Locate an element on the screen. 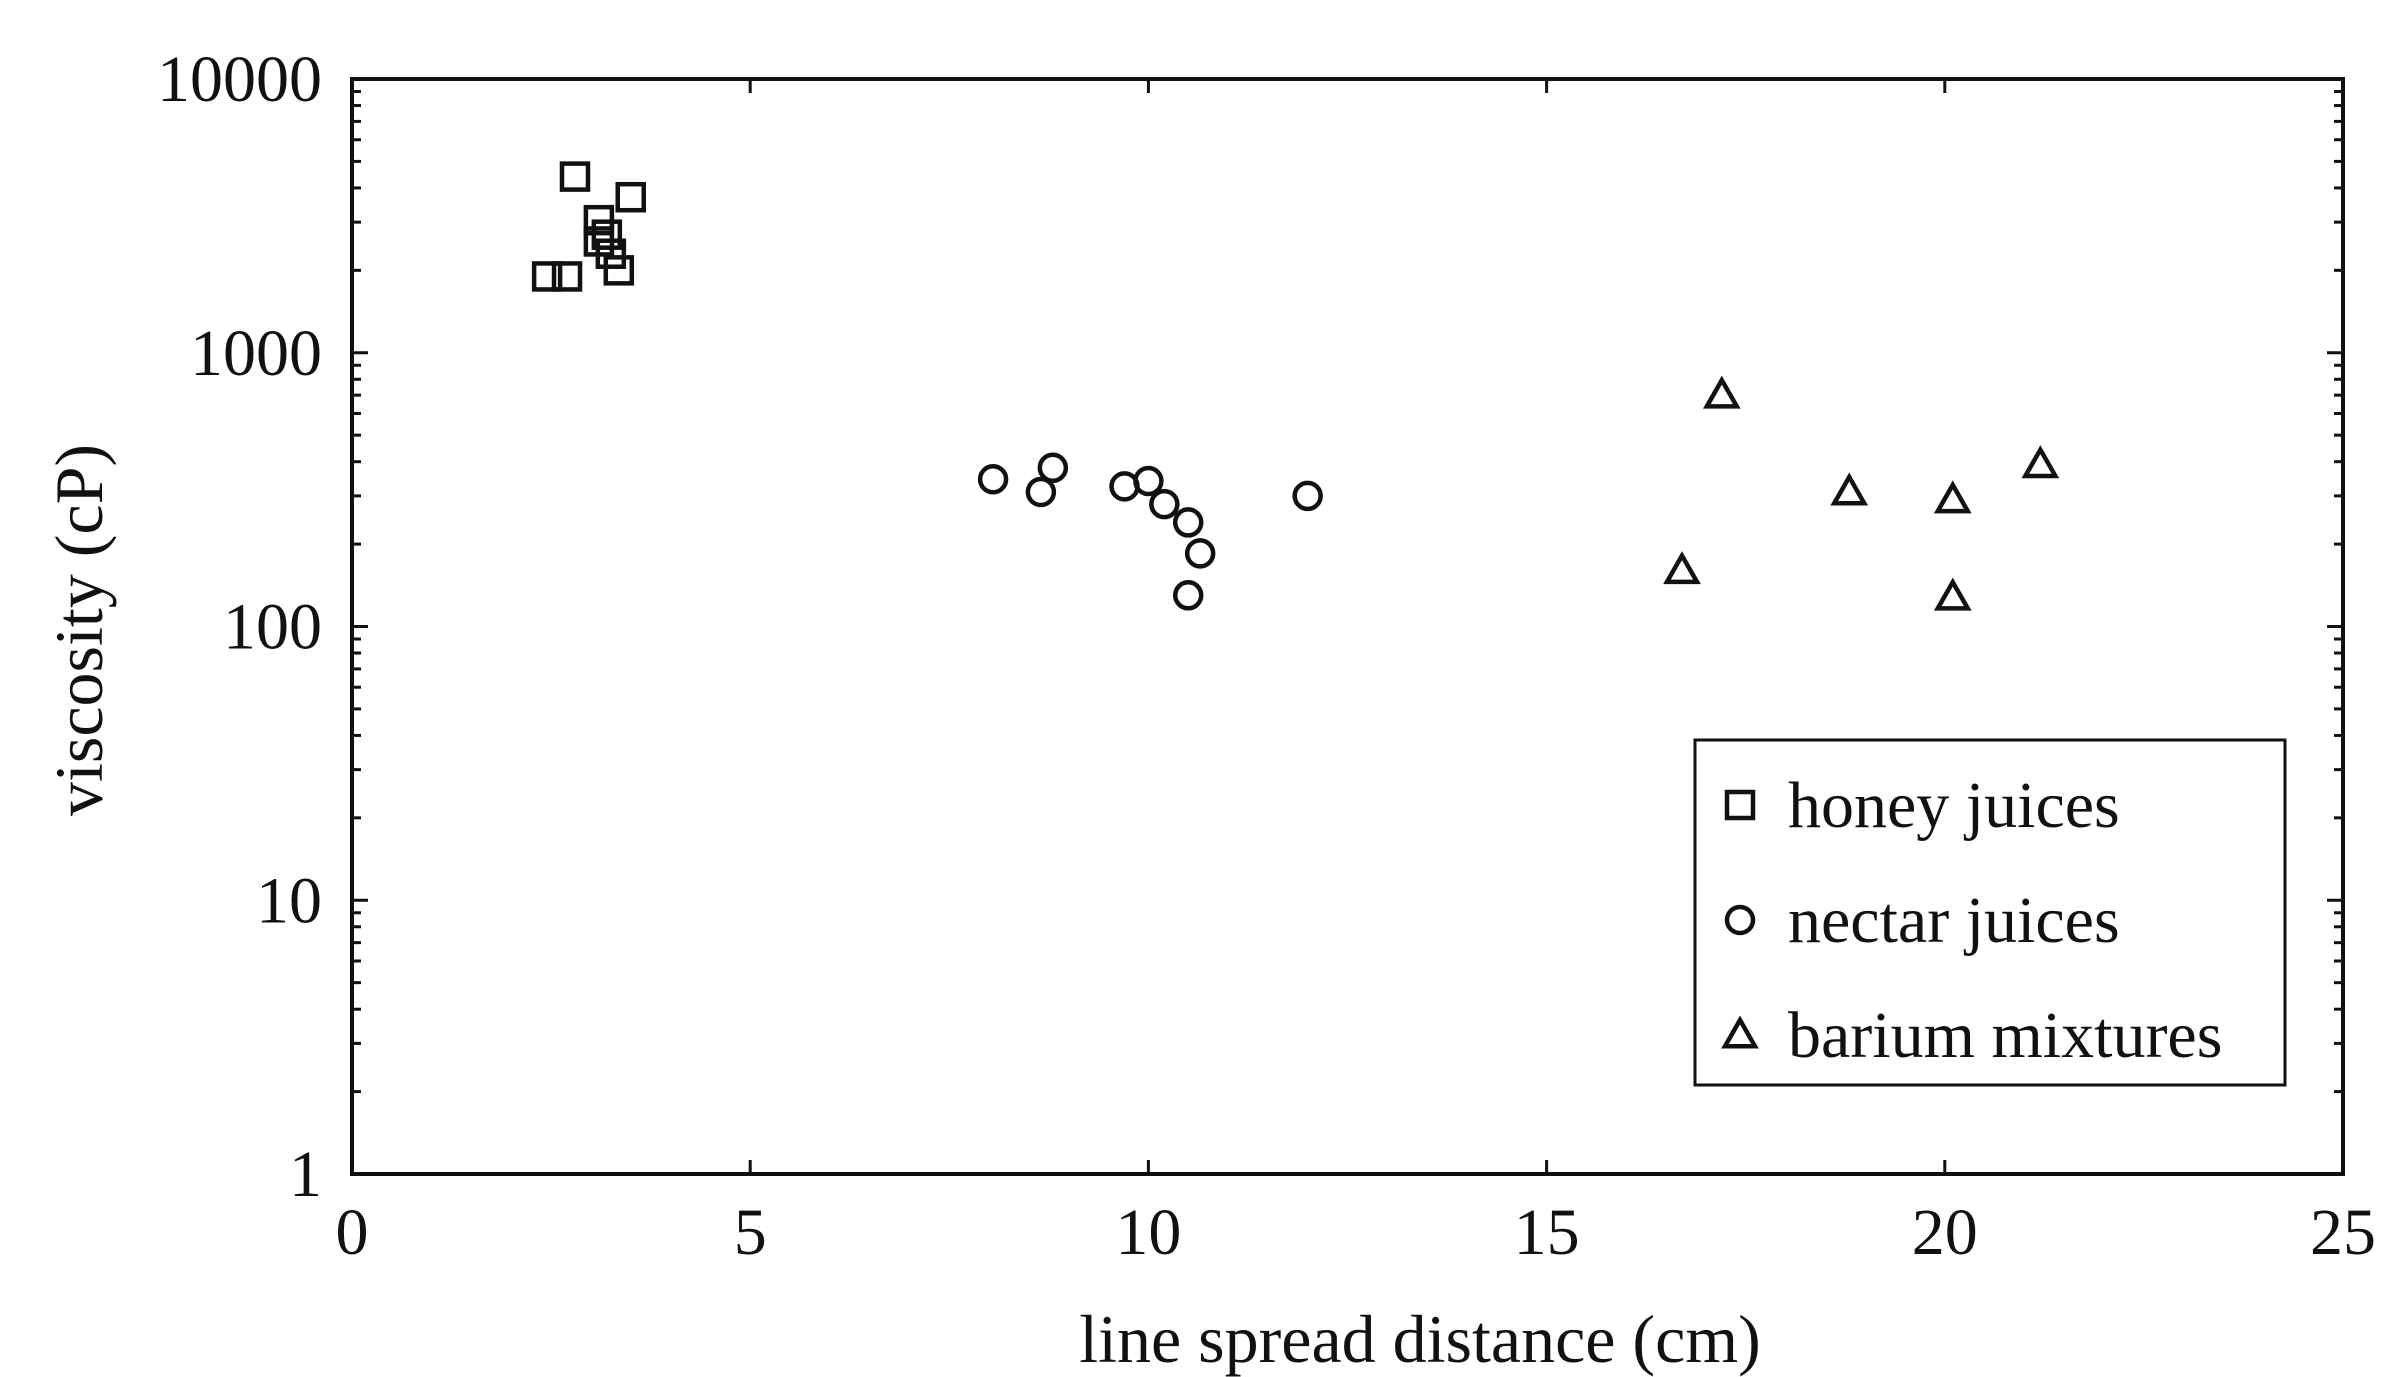 This screenshot has height=1377, width=2383. legend-box is located at coordinates (1990, 912).